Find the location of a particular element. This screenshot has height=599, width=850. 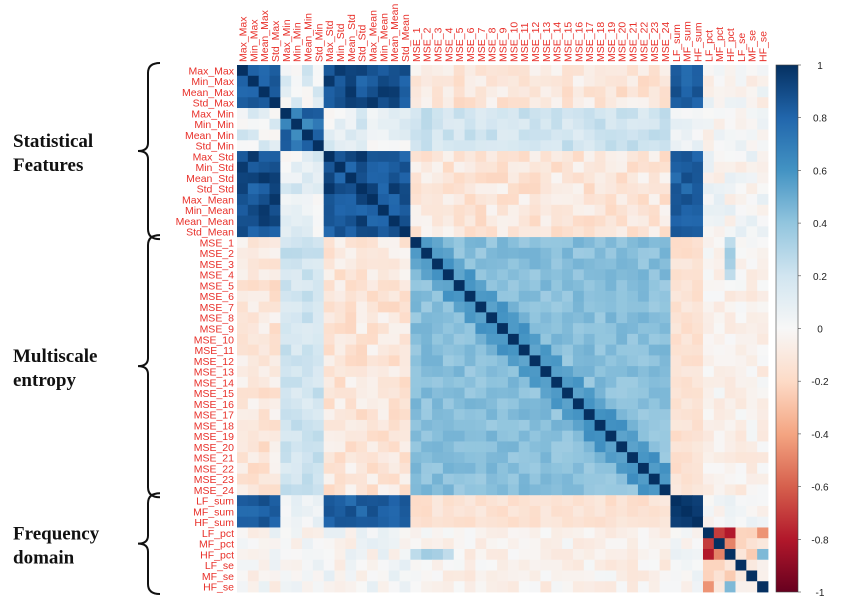

row-label: Mean_Std is located at coordinates (210, 179).